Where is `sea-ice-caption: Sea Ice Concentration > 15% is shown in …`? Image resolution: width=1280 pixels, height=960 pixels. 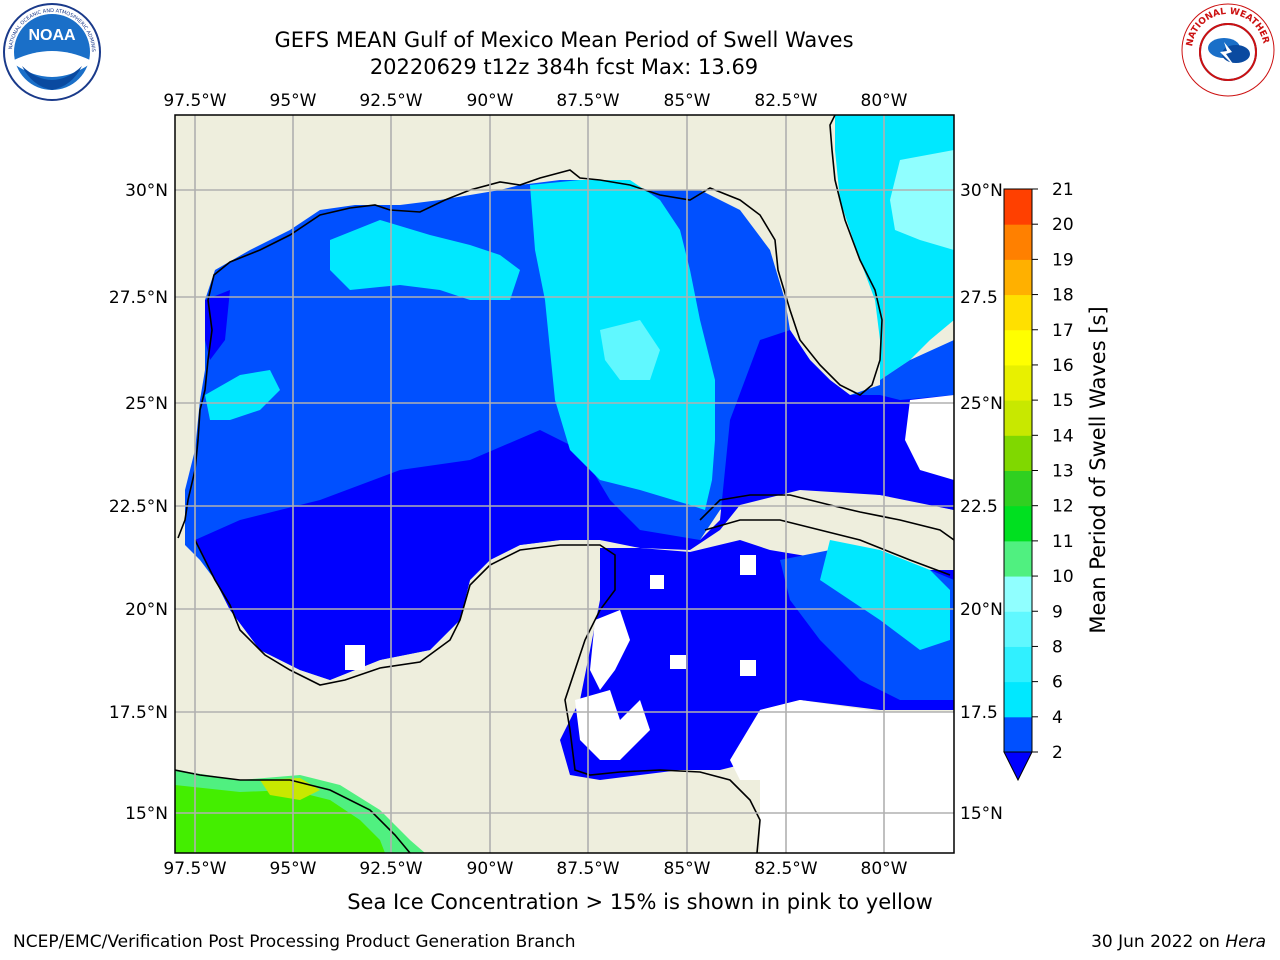
sea-ice-caption: Sea Ice Concentration > 15% is shown in … is located at coordinates (640, 902).